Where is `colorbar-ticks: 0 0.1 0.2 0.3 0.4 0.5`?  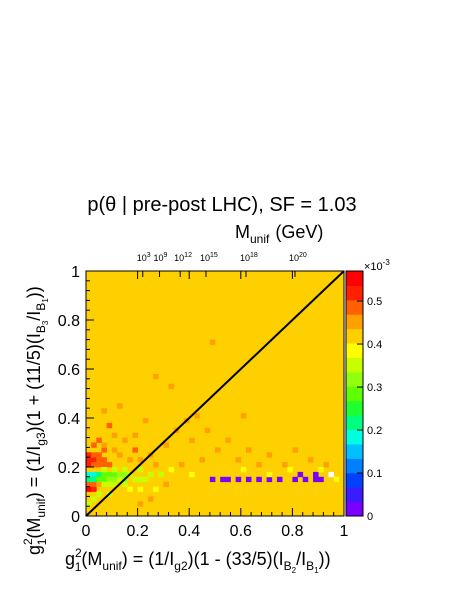 colorbar-ticks: 0 0.1 0.2 0.3 0.4 0.5 is located at coordinates (369, 409).